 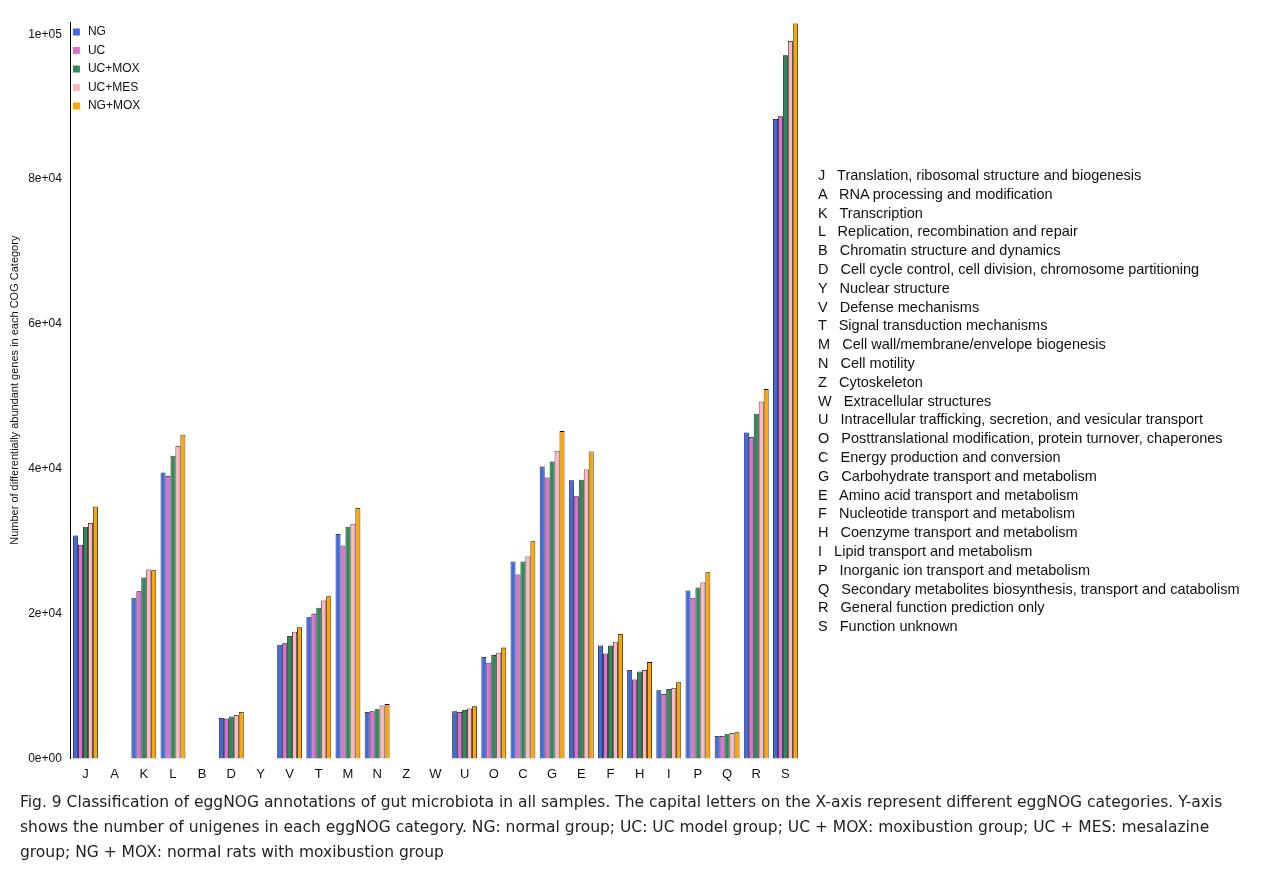 What do you see at coordinates (1021, 438) in the screenshot?
I see `text: O Posttranslational modification, protein turnover, chaperones` at bounding box center [1021, 438].